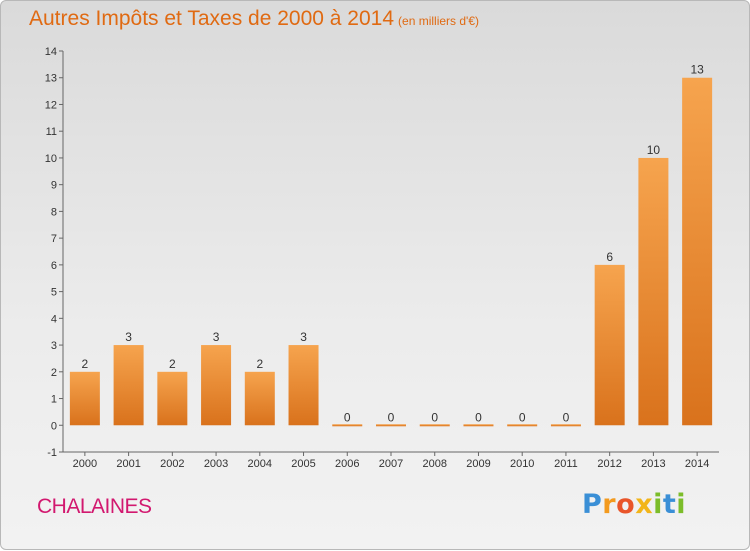 This screenshot has height=551, width=750. I want to click on x-tick-label: 2003, so click(216, 464).